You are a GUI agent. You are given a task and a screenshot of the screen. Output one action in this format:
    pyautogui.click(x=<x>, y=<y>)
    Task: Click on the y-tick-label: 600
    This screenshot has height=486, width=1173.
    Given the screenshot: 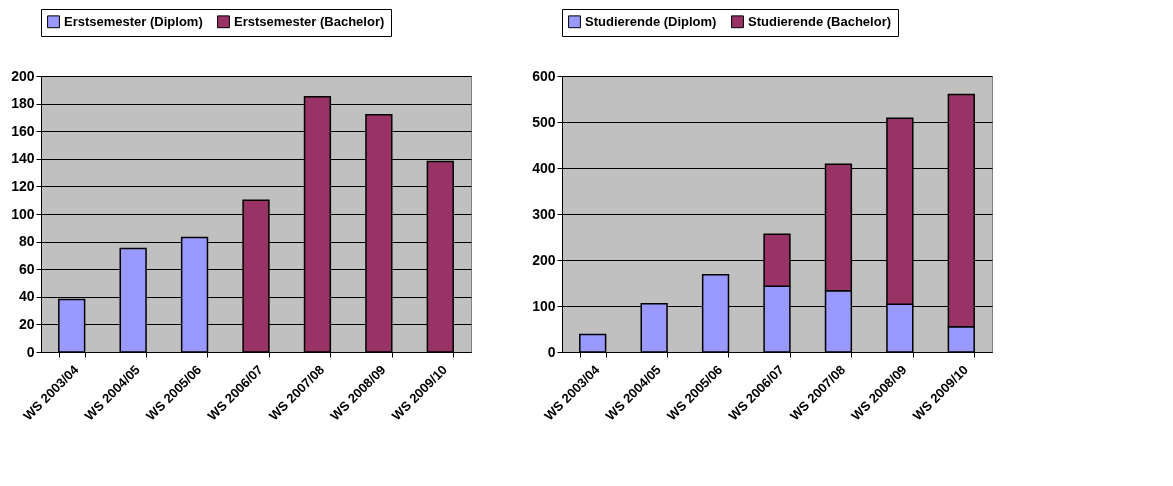 What is the action you would take?
    pyautogui.click(x=544, y=75)
    